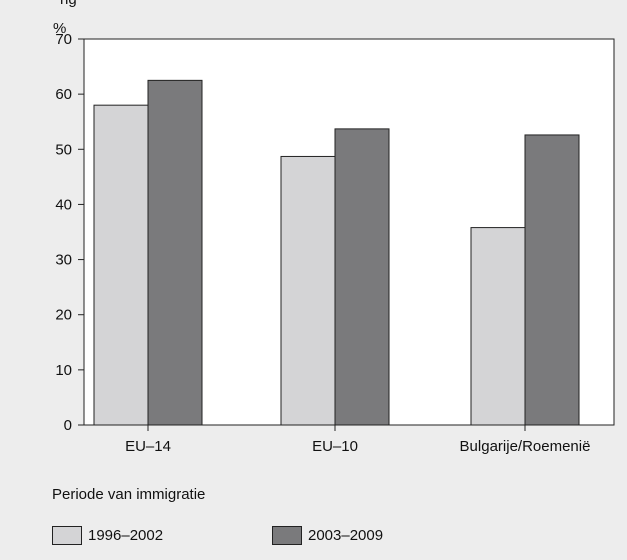  What do you see at coordinates (69, 232) in the screenshot?
I see `y-axis: 0 10 20 30 40 50 60 70` at bounding box center [69, 232].